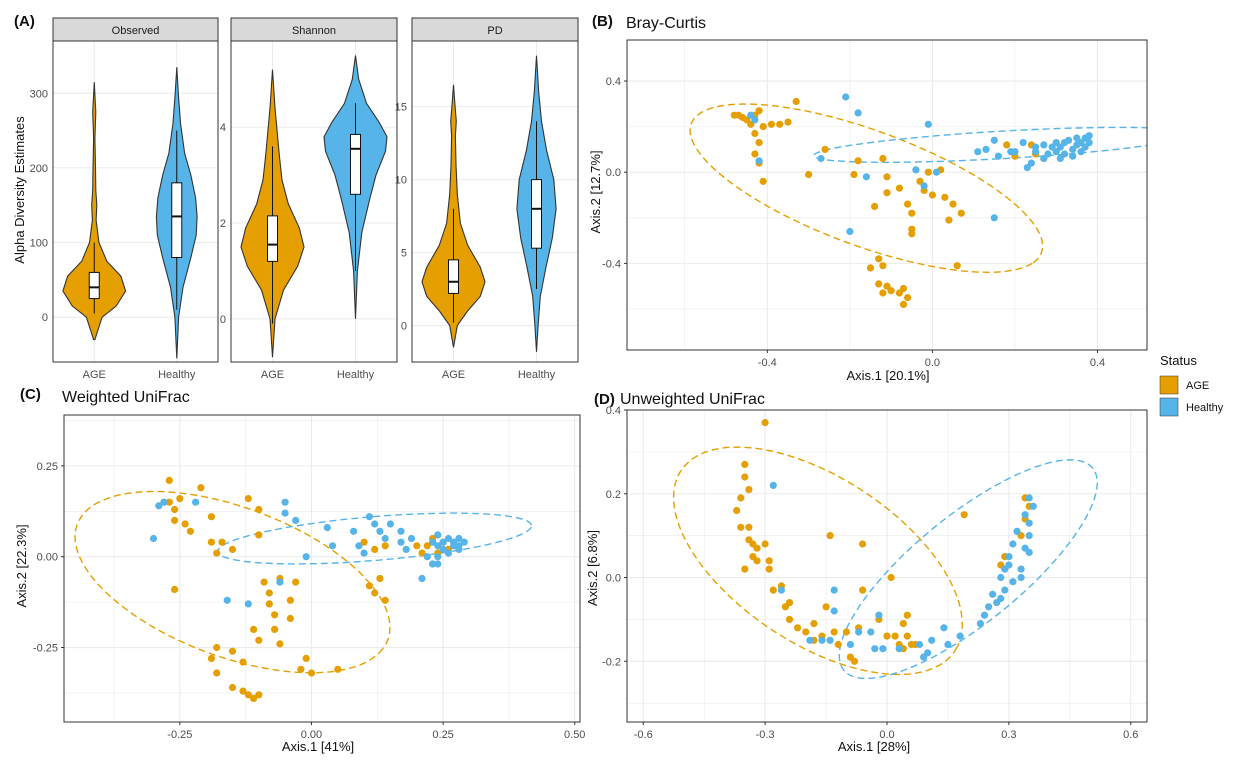 Image resolution: width=1237 pixels, height=768 pixels. Describe the element at coordinates (886, 735) in the screenshot. I see `x-tick-label: 0.0` at that location.